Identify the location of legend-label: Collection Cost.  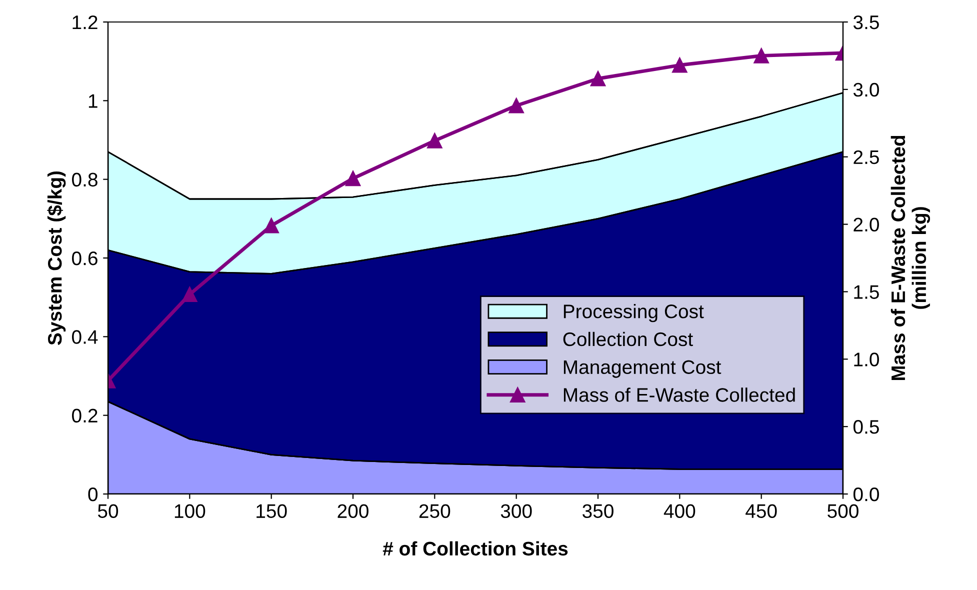
(628, 339).